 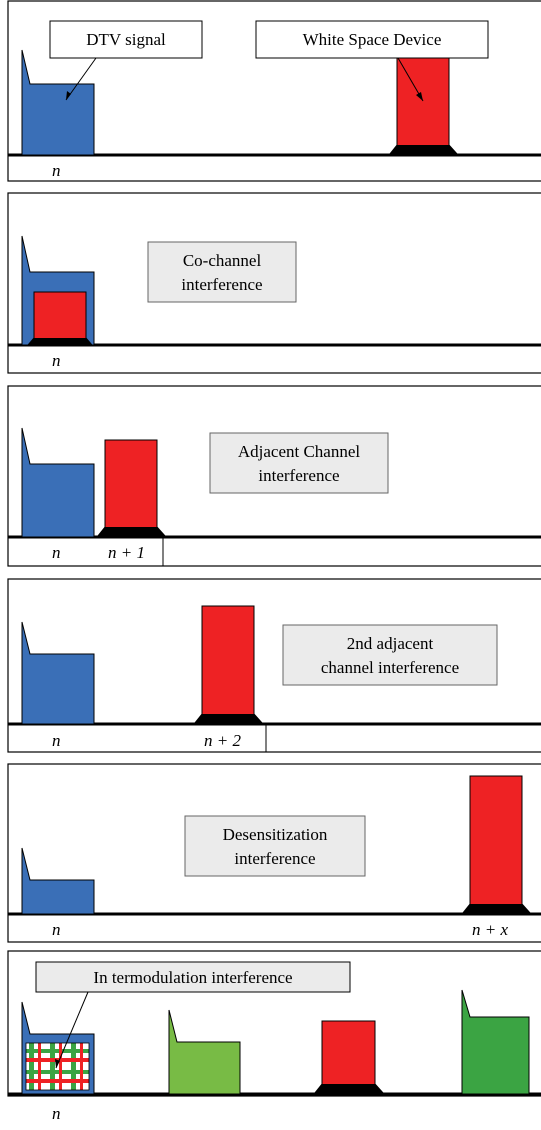 What do you see at coordinates (81, 79) in the screenshot?
I see `dtv-callout-arrow` at bounding box center [81, 79].